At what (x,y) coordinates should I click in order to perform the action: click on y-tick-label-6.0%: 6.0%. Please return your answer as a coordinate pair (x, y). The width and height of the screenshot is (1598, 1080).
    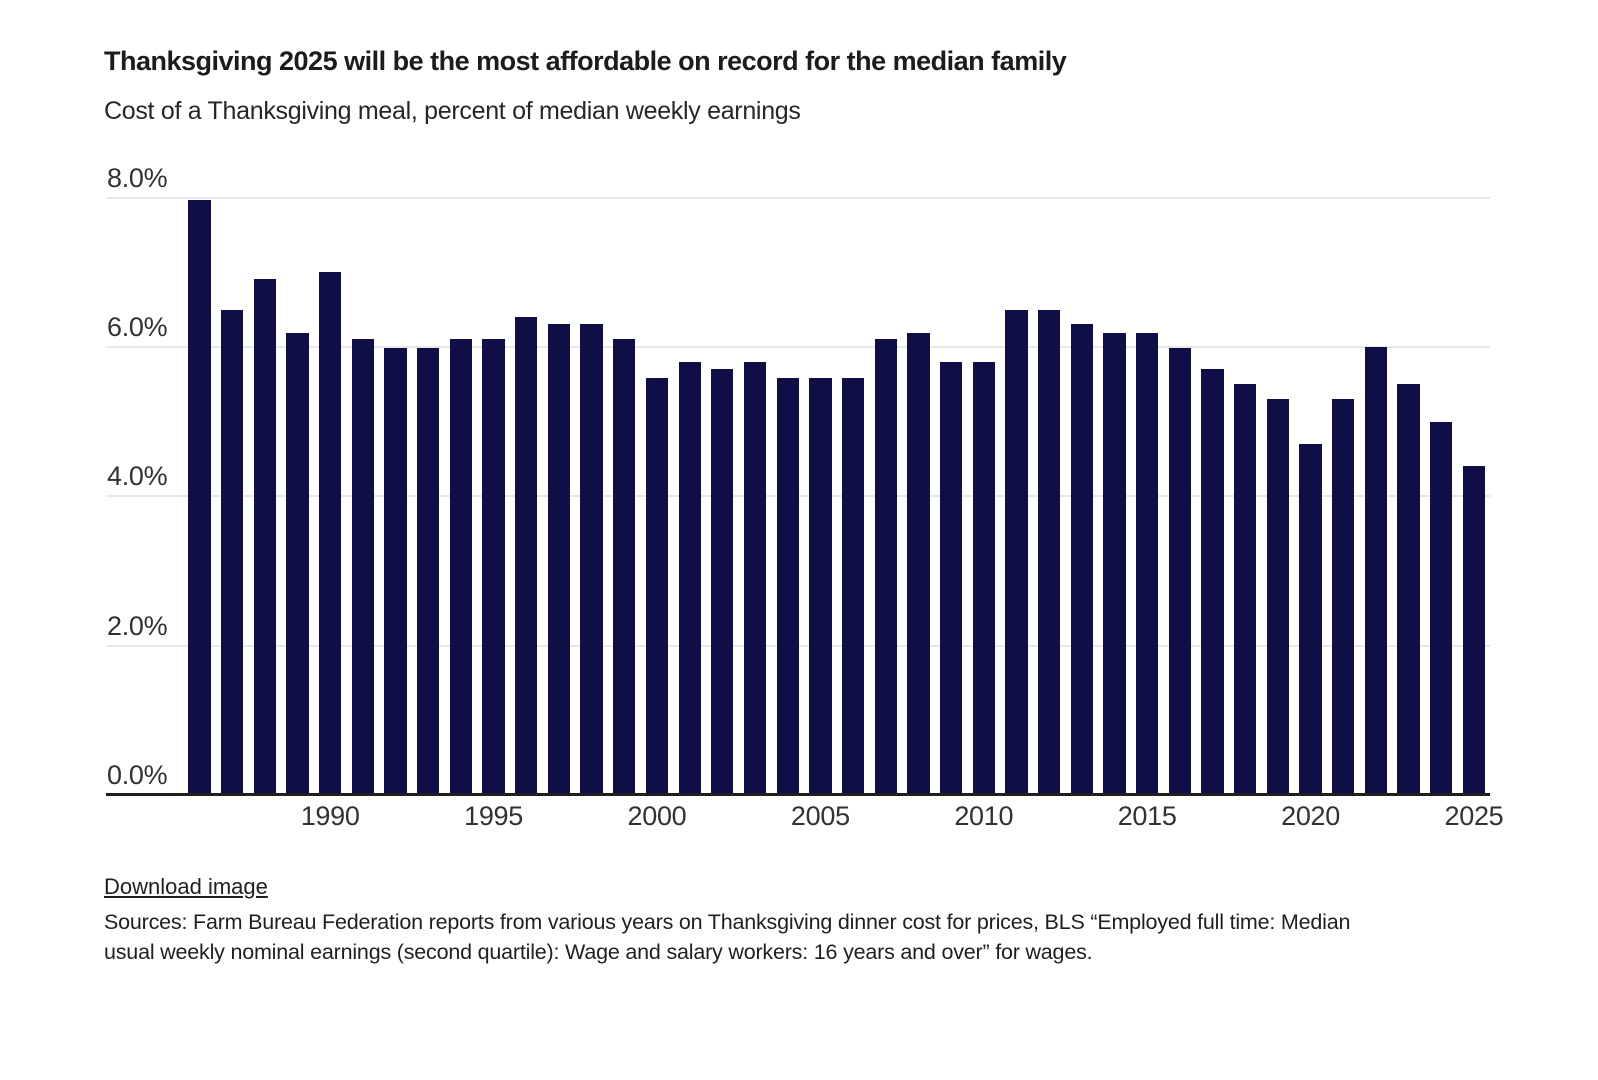
    Looking at the image, I should click on (137, 326).